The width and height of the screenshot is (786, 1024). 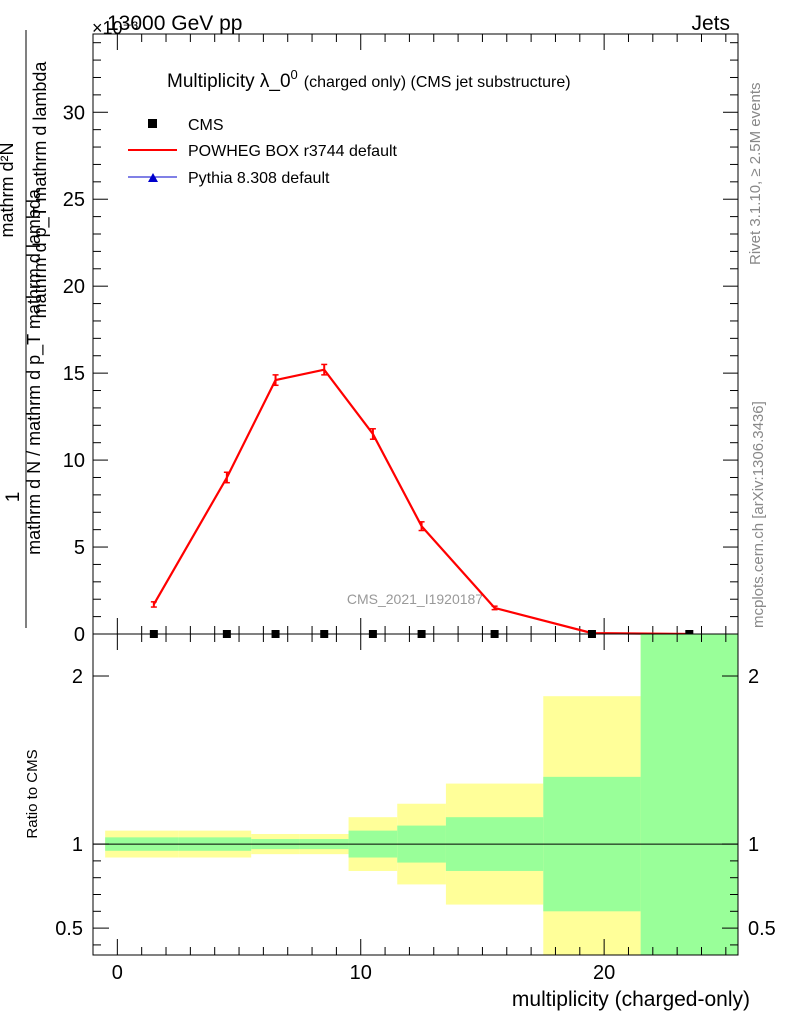 I want to click on chart-title-sup: 0, so click(x=294, y=74).